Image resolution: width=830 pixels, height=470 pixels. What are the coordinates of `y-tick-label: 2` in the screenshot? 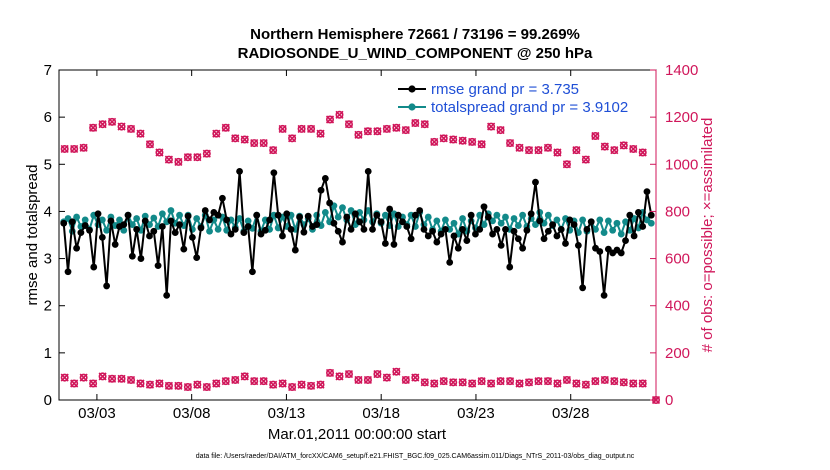 It's located at (48, 306).